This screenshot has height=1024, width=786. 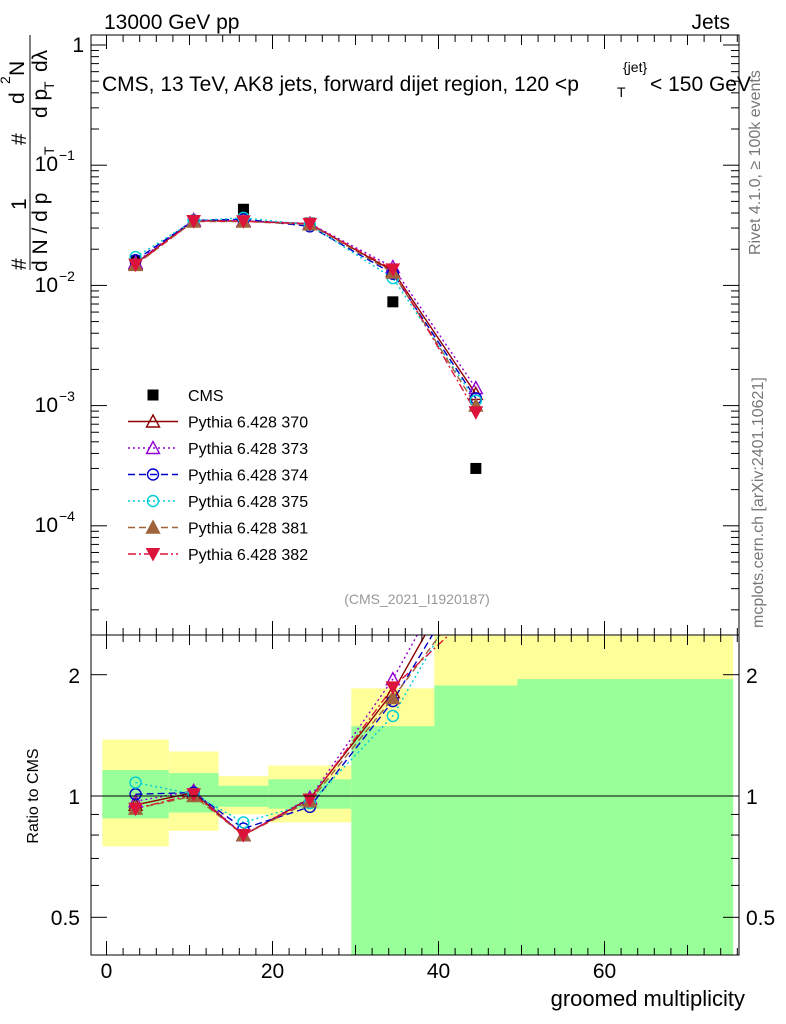 I want to click on legend-item: Pythia 6.428 374, so click(x=218, y=476).